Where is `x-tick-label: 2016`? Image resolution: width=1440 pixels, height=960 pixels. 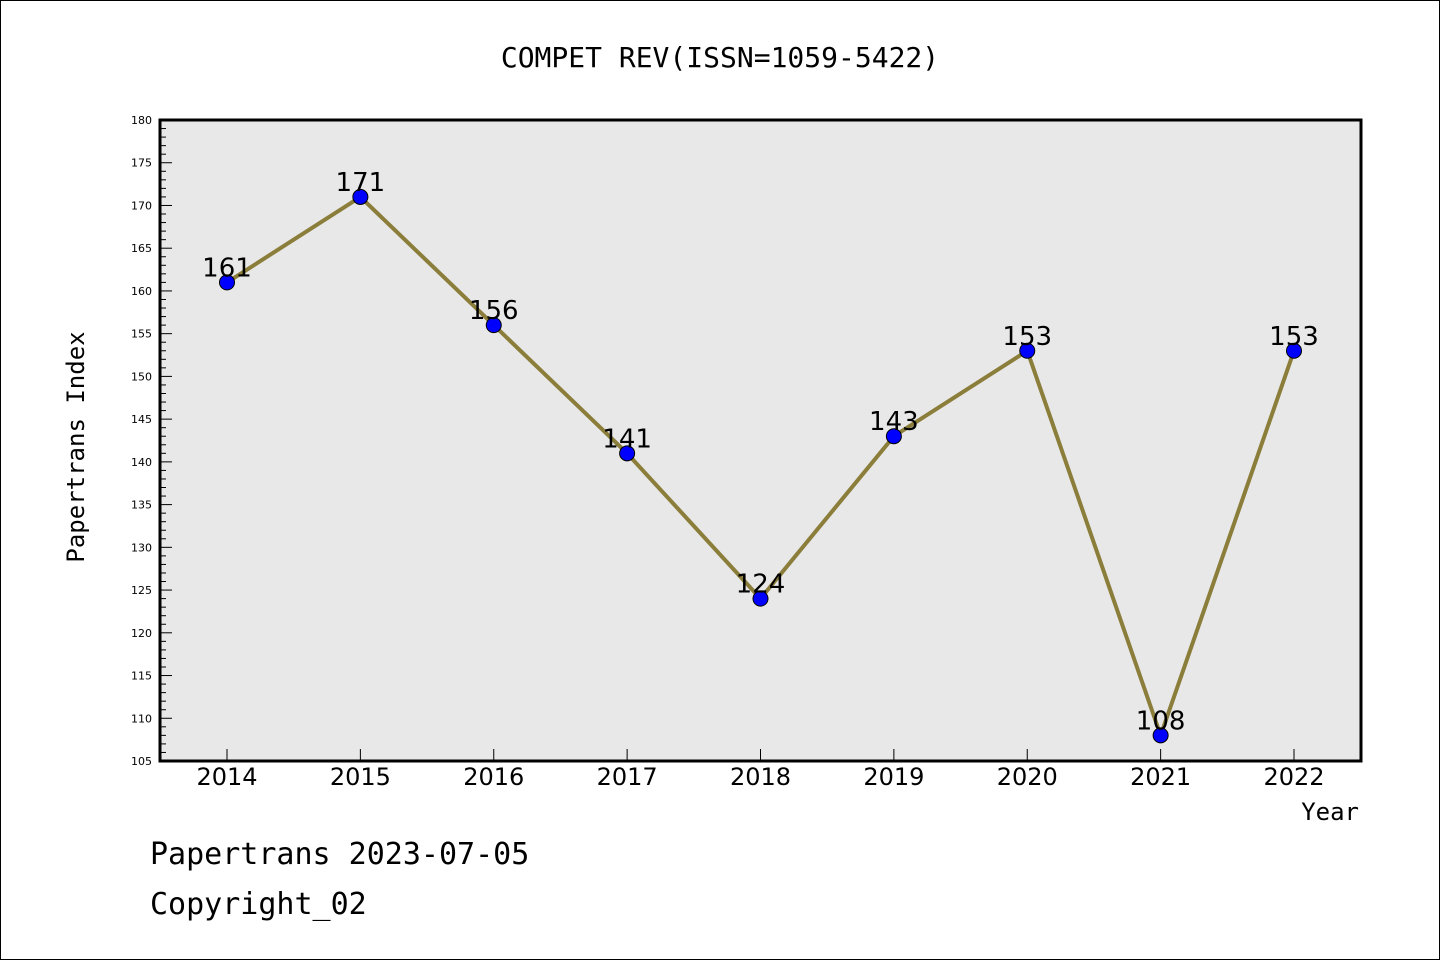
x-tick-label: 2016 is located at coordinates (493, 777).